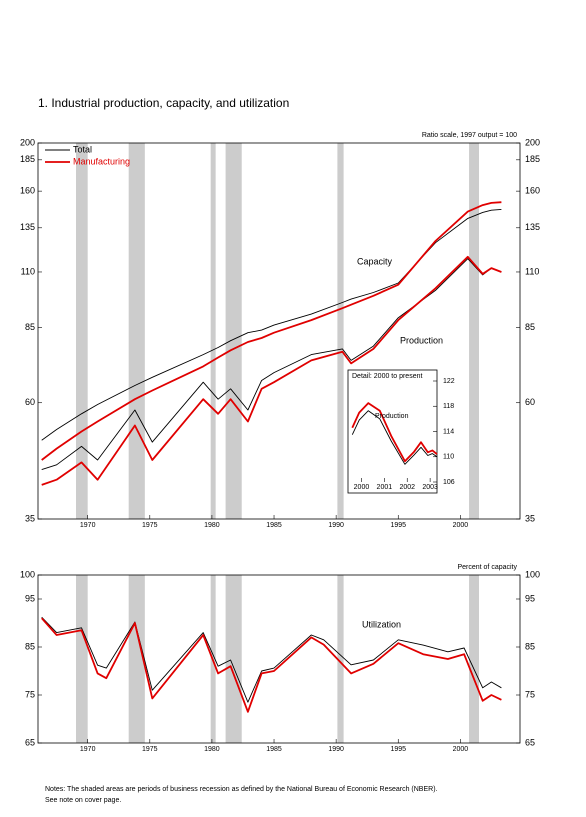 The image size is (586, 817). Describe the element at coordinates (407, 487) in the screenshot. I see `x-tick-label: 2002` at that location.